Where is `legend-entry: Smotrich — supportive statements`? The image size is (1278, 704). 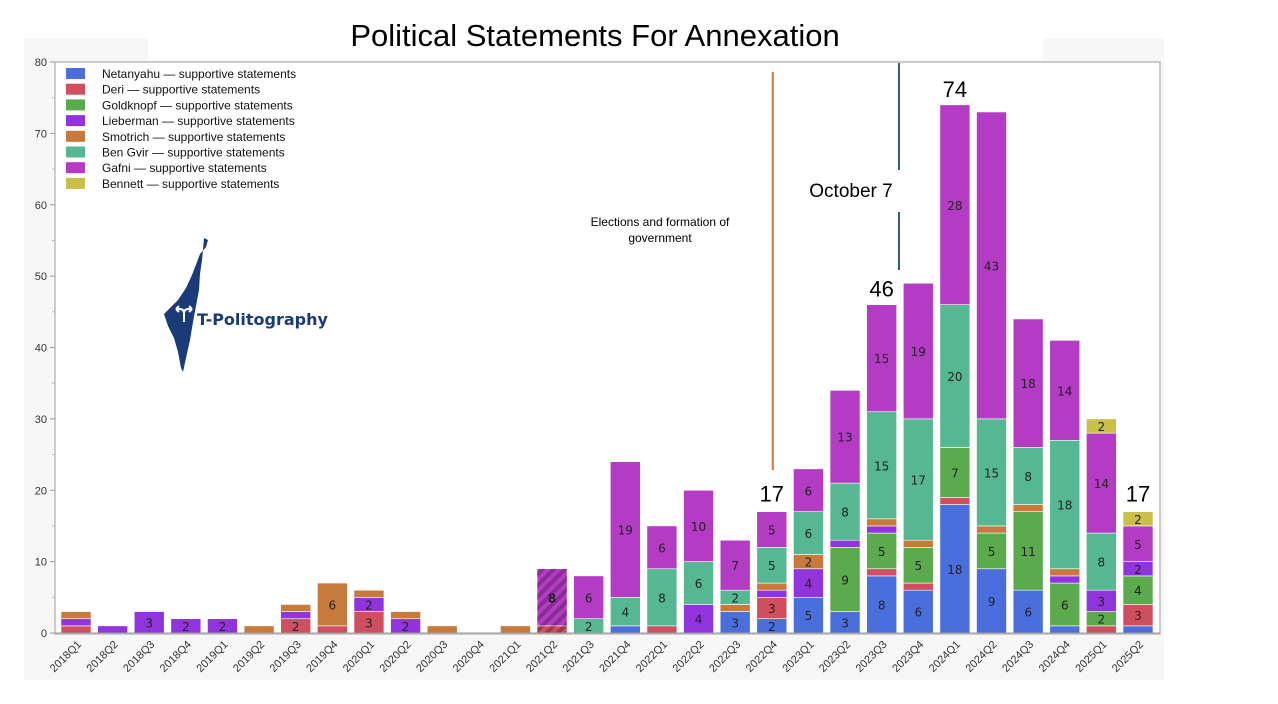
legend-entry: Smotrich — supportive statements is located at coordinates (193, 137).